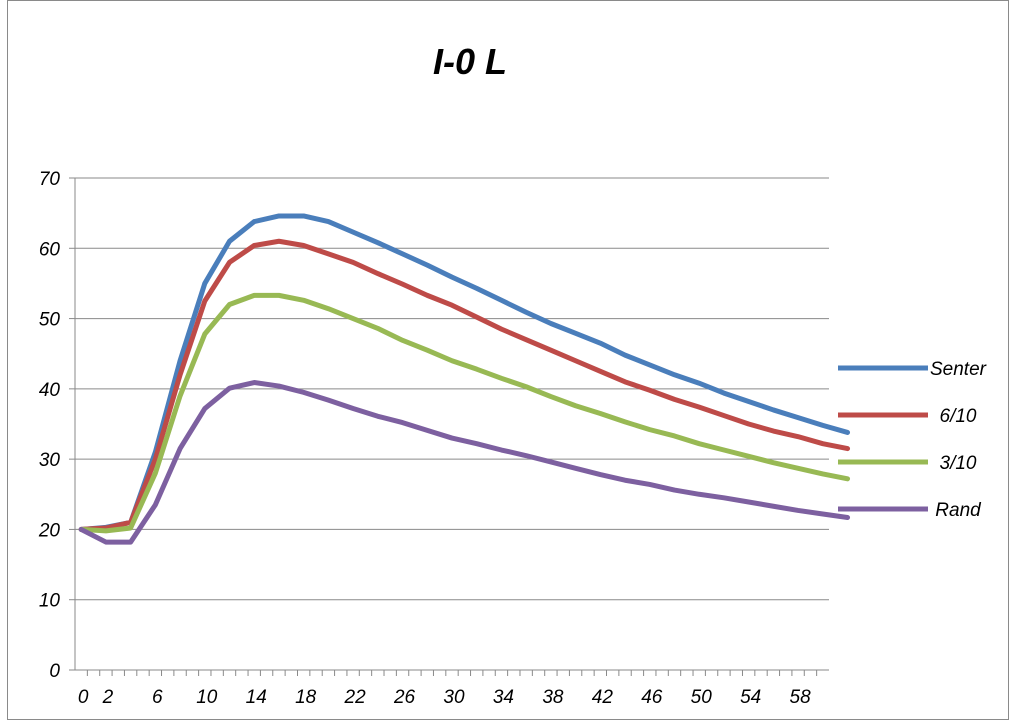 The width and height of the screenshot is (1013, 724). What do you see at coordinates (503, 697) in the screenshot?
I see `x-tick-label: 34` at bounding box center [503, 697].